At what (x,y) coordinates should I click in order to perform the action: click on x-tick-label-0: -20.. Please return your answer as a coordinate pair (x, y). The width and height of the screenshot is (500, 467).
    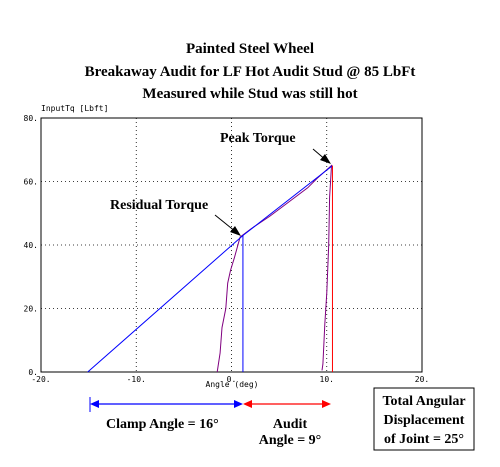
    Looking at the image, I should click on (40, 379).